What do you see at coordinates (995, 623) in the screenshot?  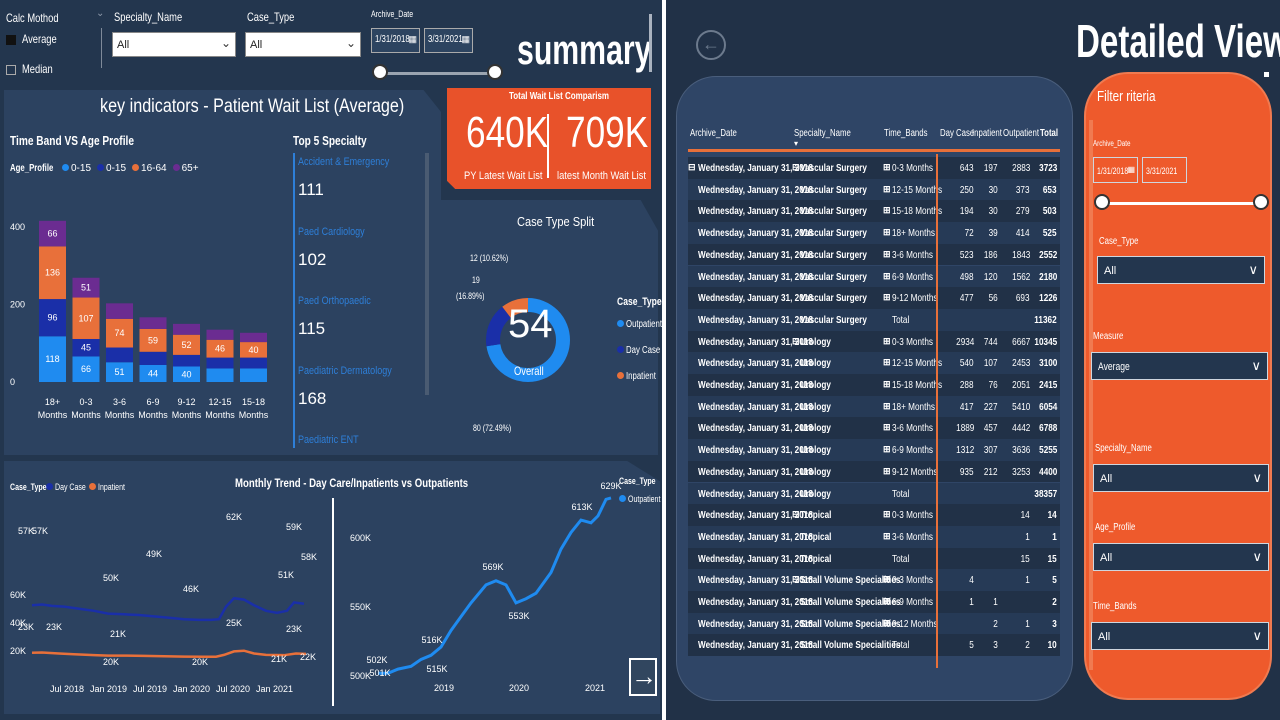 I see `table-cell: 2` at bounding box center [995, 623].